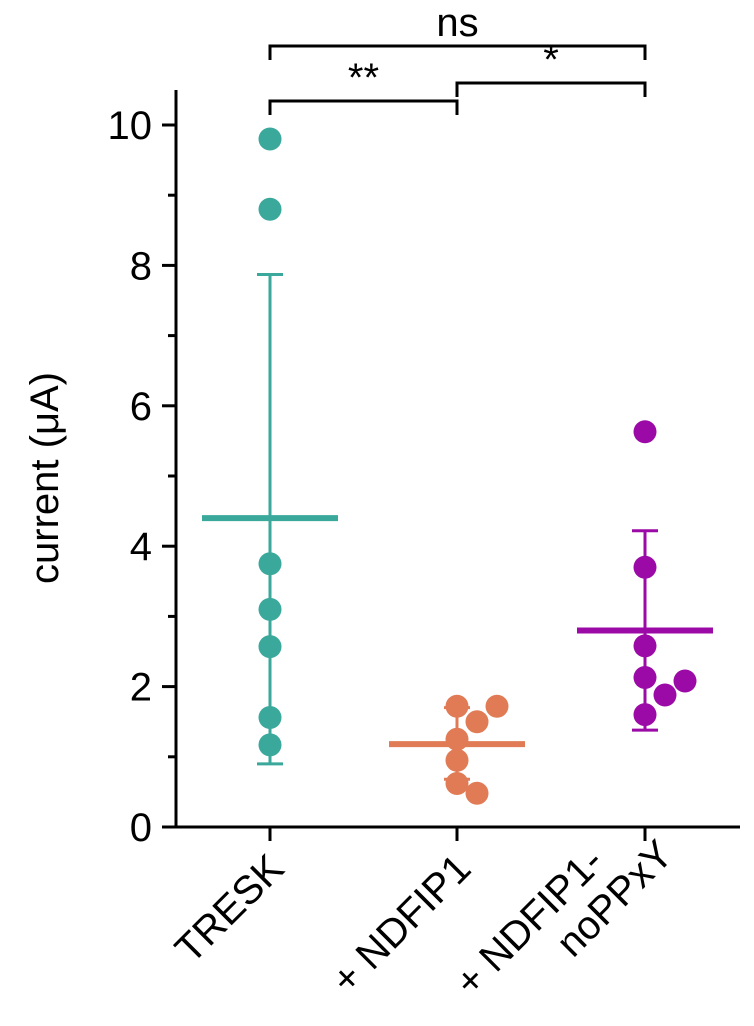 The width and height of the screenshot is (754, 1026). Describe the element at coordinates (141, 266) in the screenshot. I see `y-tick-label: 8` at that location.